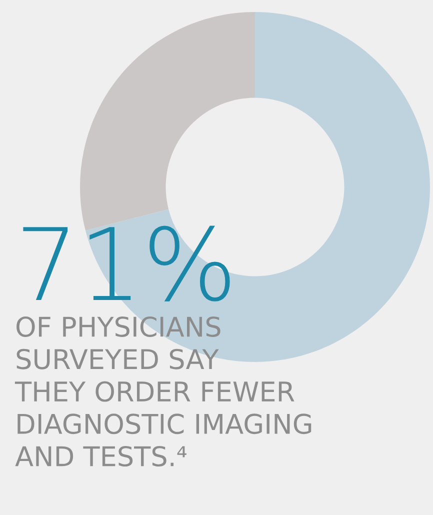 The width and height of the screenshot is (433, 515). I want to click on data-label: 71%, so click(126, 264).